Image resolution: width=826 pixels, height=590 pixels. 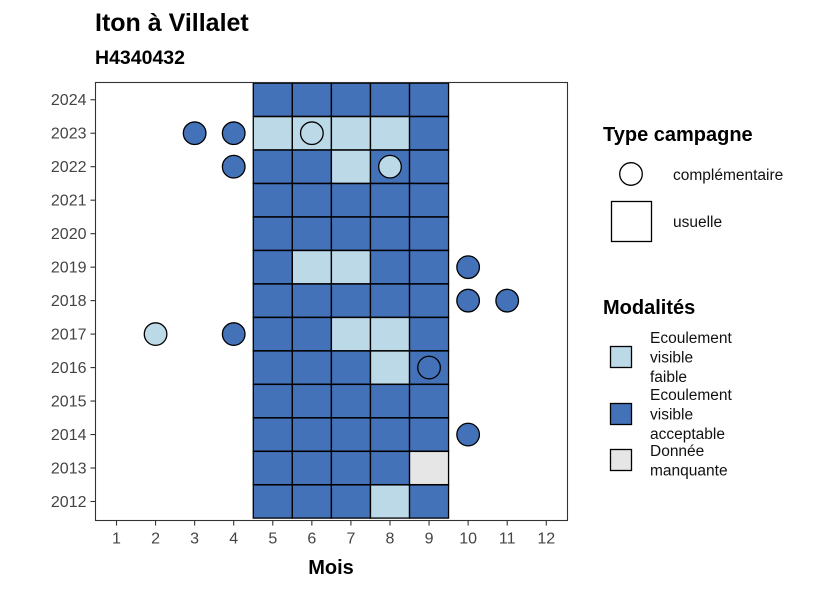 I want to click on y-tick-label: 2022, so click(x=69, y=167).